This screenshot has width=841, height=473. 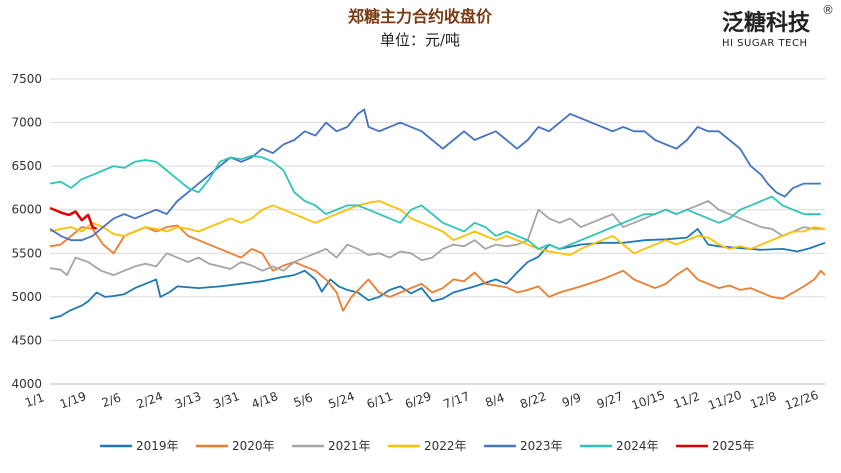 I want to click on brand-name-en: HI SUGAR TECH, so click(x=764, y=43).